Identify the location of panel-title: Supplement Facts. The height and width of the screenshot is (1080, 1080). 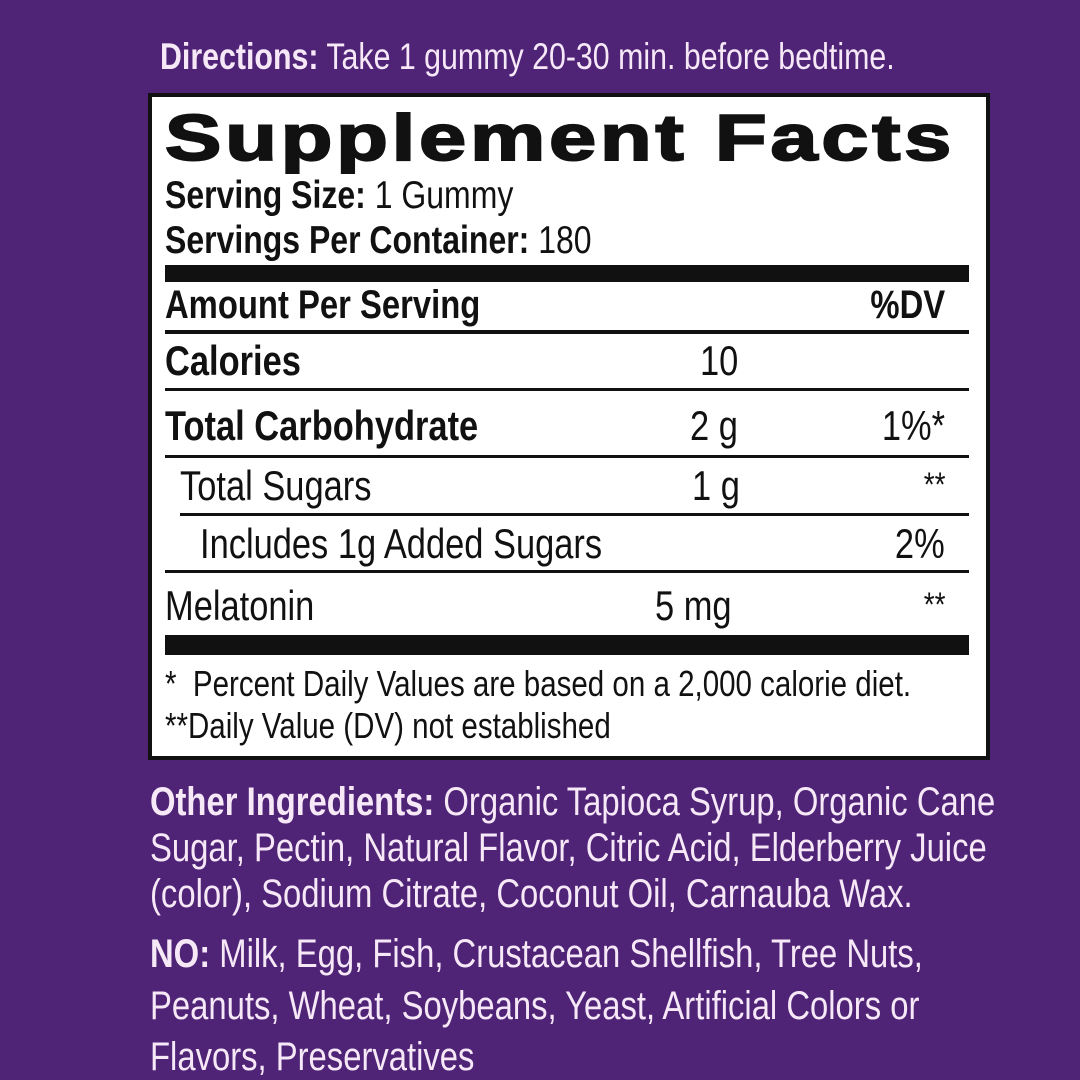
(560, 137).